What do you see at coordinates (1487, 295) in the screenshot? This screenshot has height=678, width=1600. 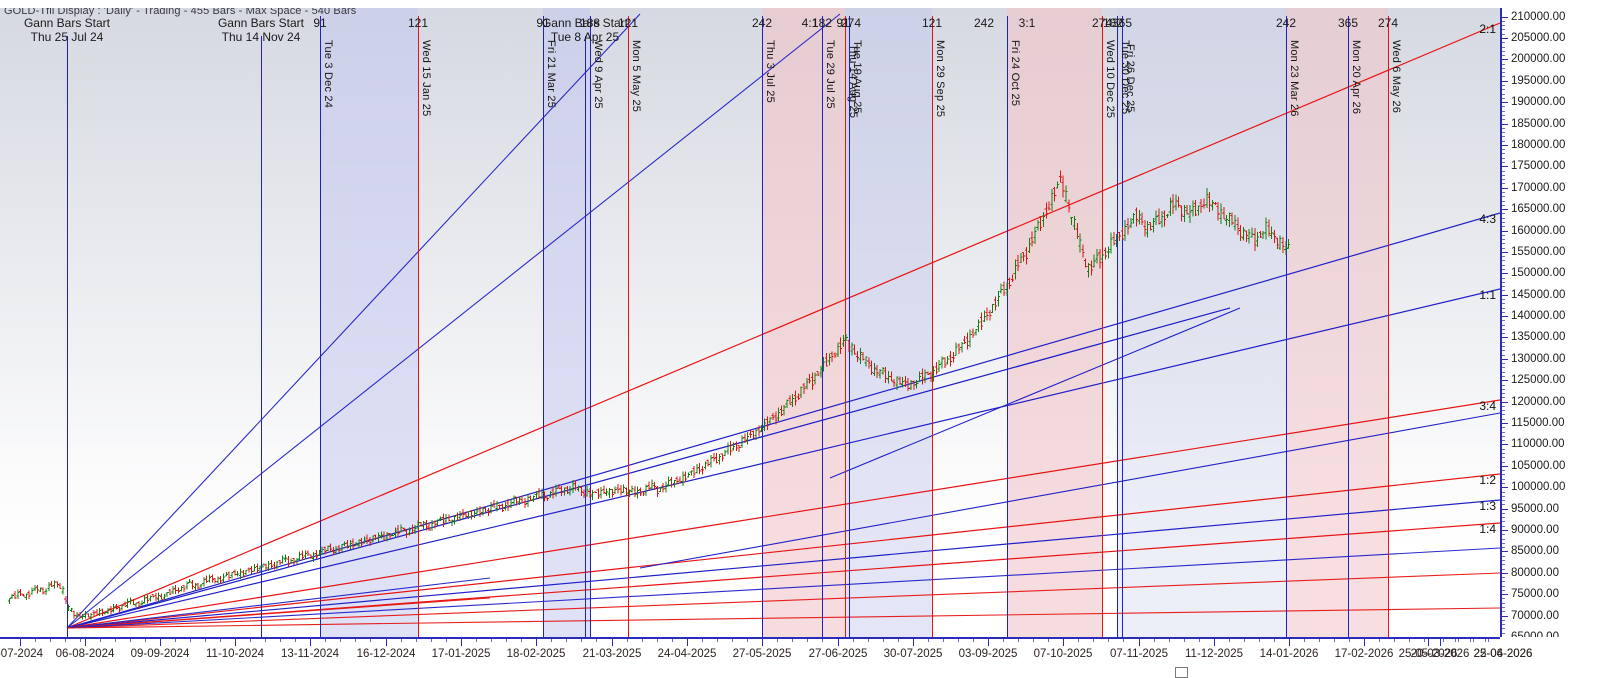 I see `gann-ratio-label: 1:1` at bounding box center [1487, 295].